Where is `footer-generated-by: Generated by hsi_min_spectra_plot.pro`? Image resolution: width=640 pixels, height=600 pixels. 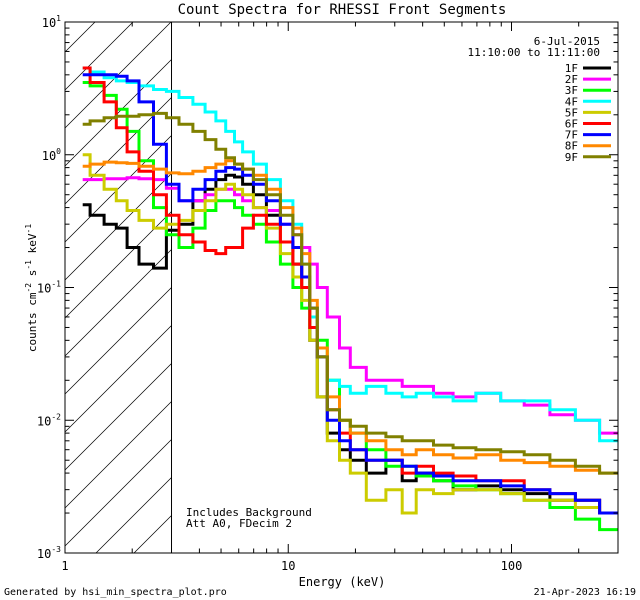 footer-generated-by: Generated by hsi_min_spectra_plot.pro is located at coordinates (115, 592).